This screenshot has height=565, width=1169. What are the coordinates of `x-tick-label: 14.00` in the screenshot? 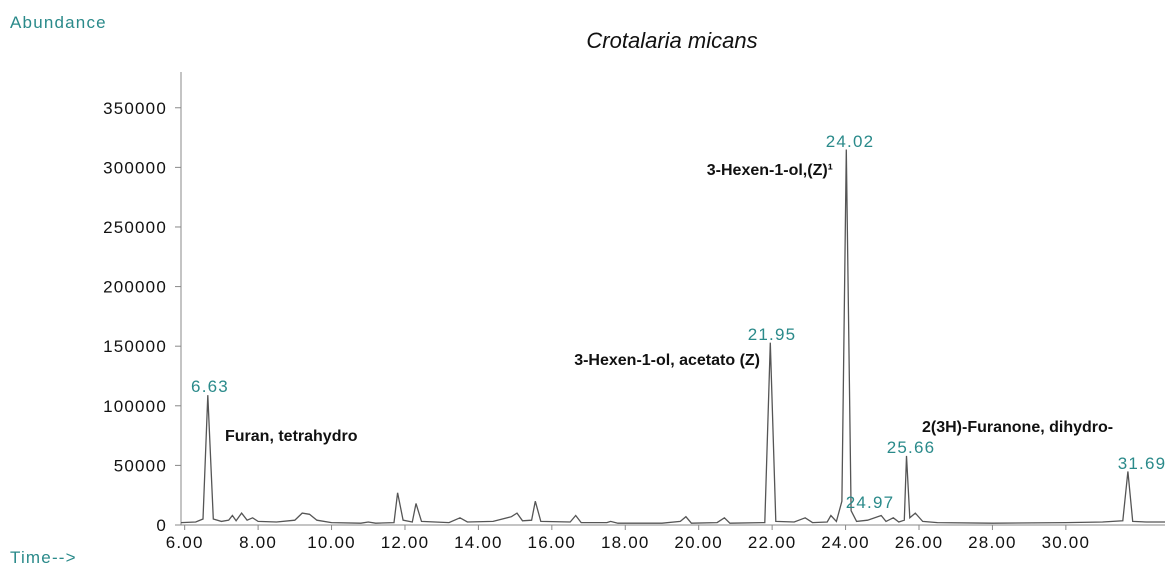 It's located at (478, 542).